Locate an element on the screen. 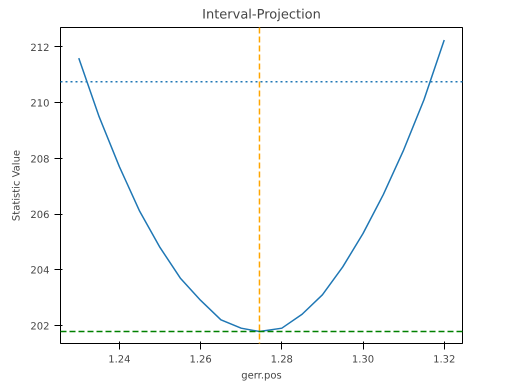  x-tick-label: 1.32 is located at coordinates (444, 360).